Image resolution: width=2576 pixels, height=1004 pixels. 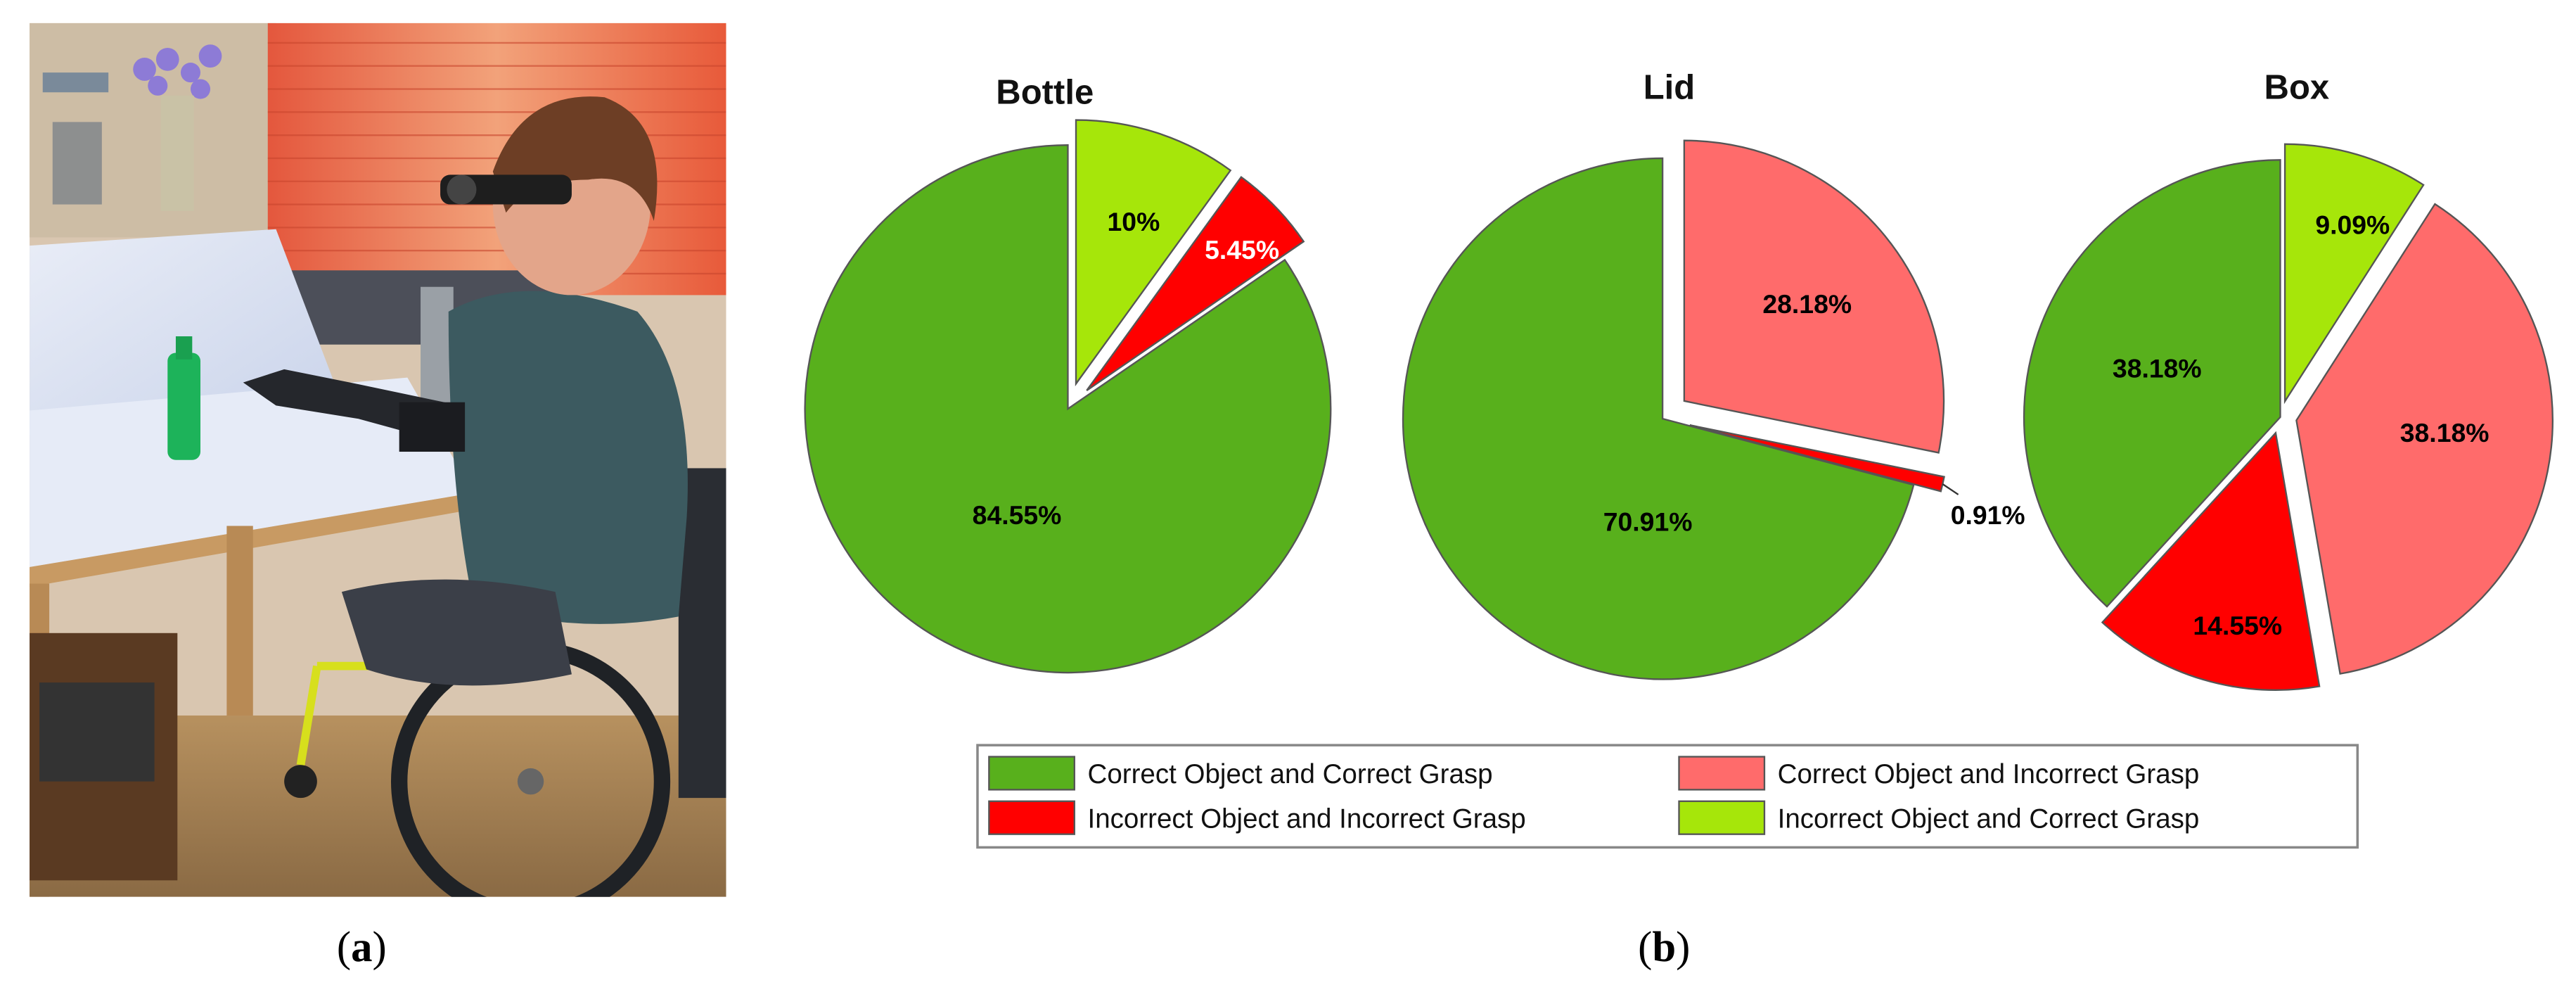 I want to click on legend-label: Correct Object and Incorrect Grasp, so click(x=1989, y=774).